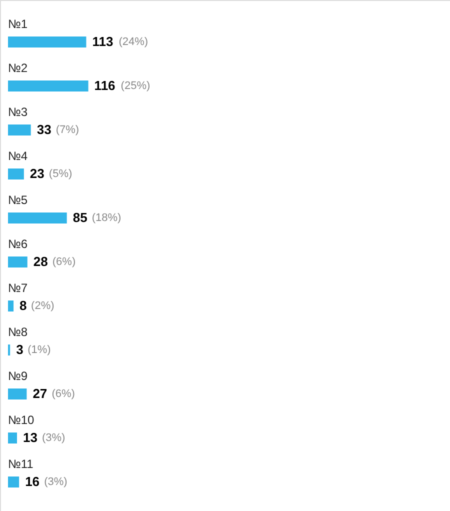 This screenshot has height=511, width=450. Describe the element at coordinates (37, 173) in the screenshot. I see `data-label: 23` at that location.